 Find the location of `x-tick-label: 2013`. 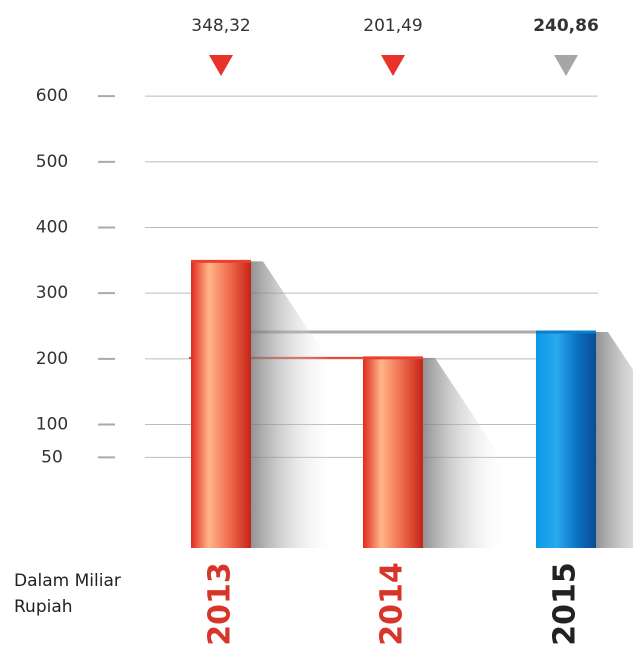

x-tick-label: 2013 is located at coordinates (220, 604).